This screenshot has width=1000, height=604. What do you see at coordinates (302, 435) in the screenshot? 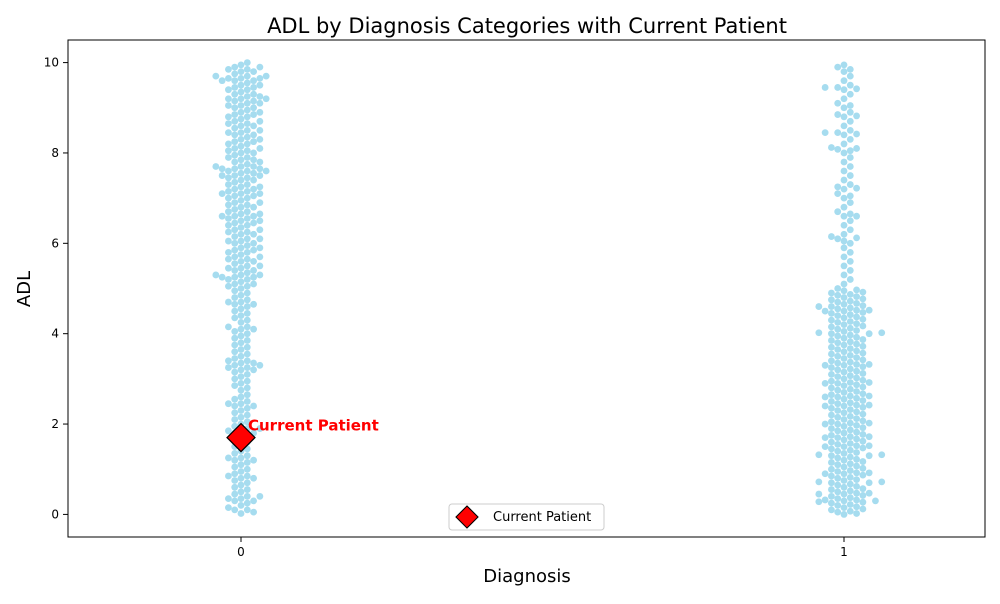
I see `highlight-layer: Current Patient` at bounding box center [302, 435].